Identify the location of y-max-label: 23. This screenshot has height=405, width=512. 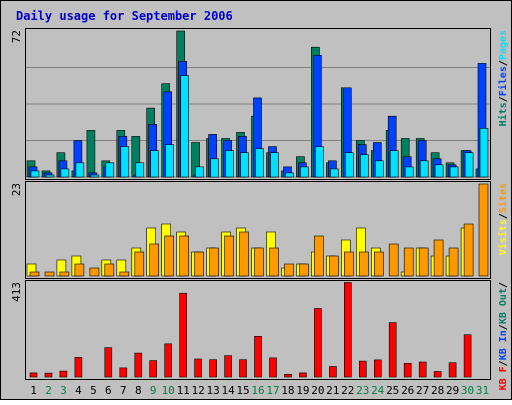
(16, 189).